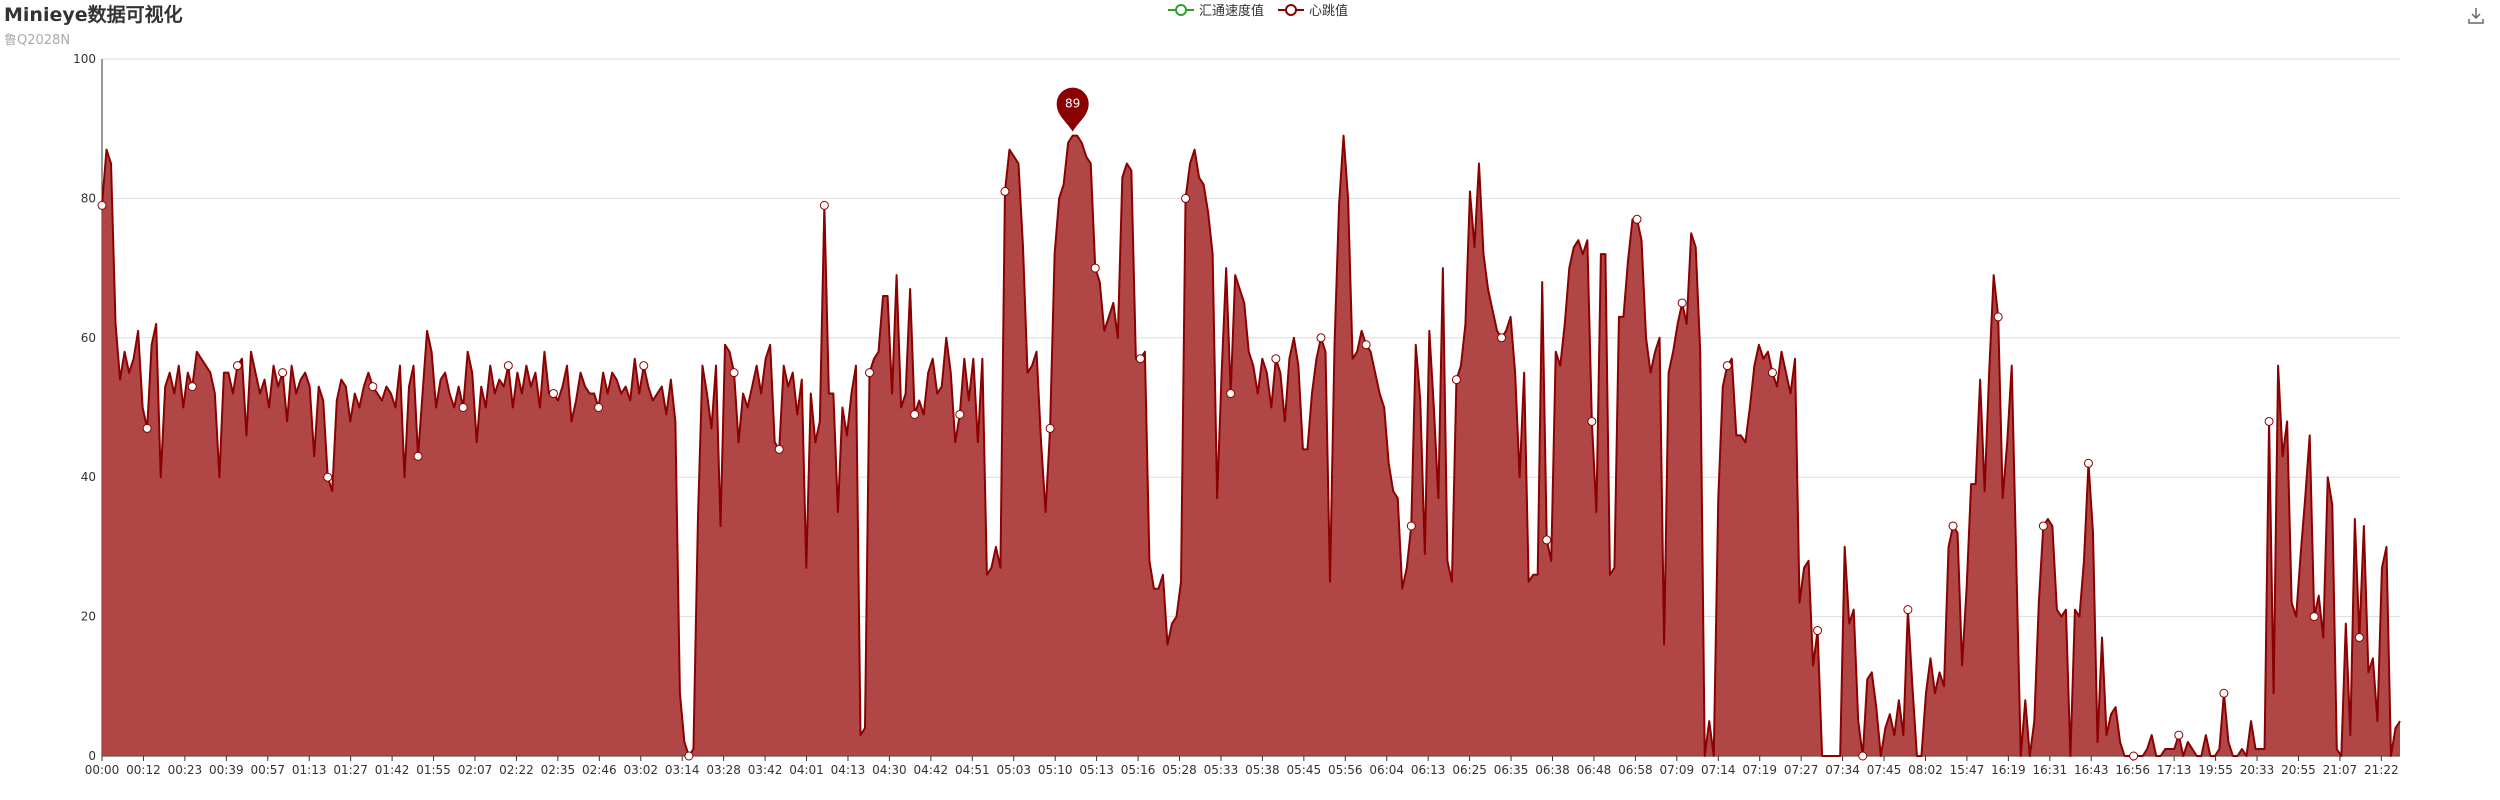  Describe the element at coordinates (558, 770) in the screenshot. I see `x-tick-label: 02:35` at that location.